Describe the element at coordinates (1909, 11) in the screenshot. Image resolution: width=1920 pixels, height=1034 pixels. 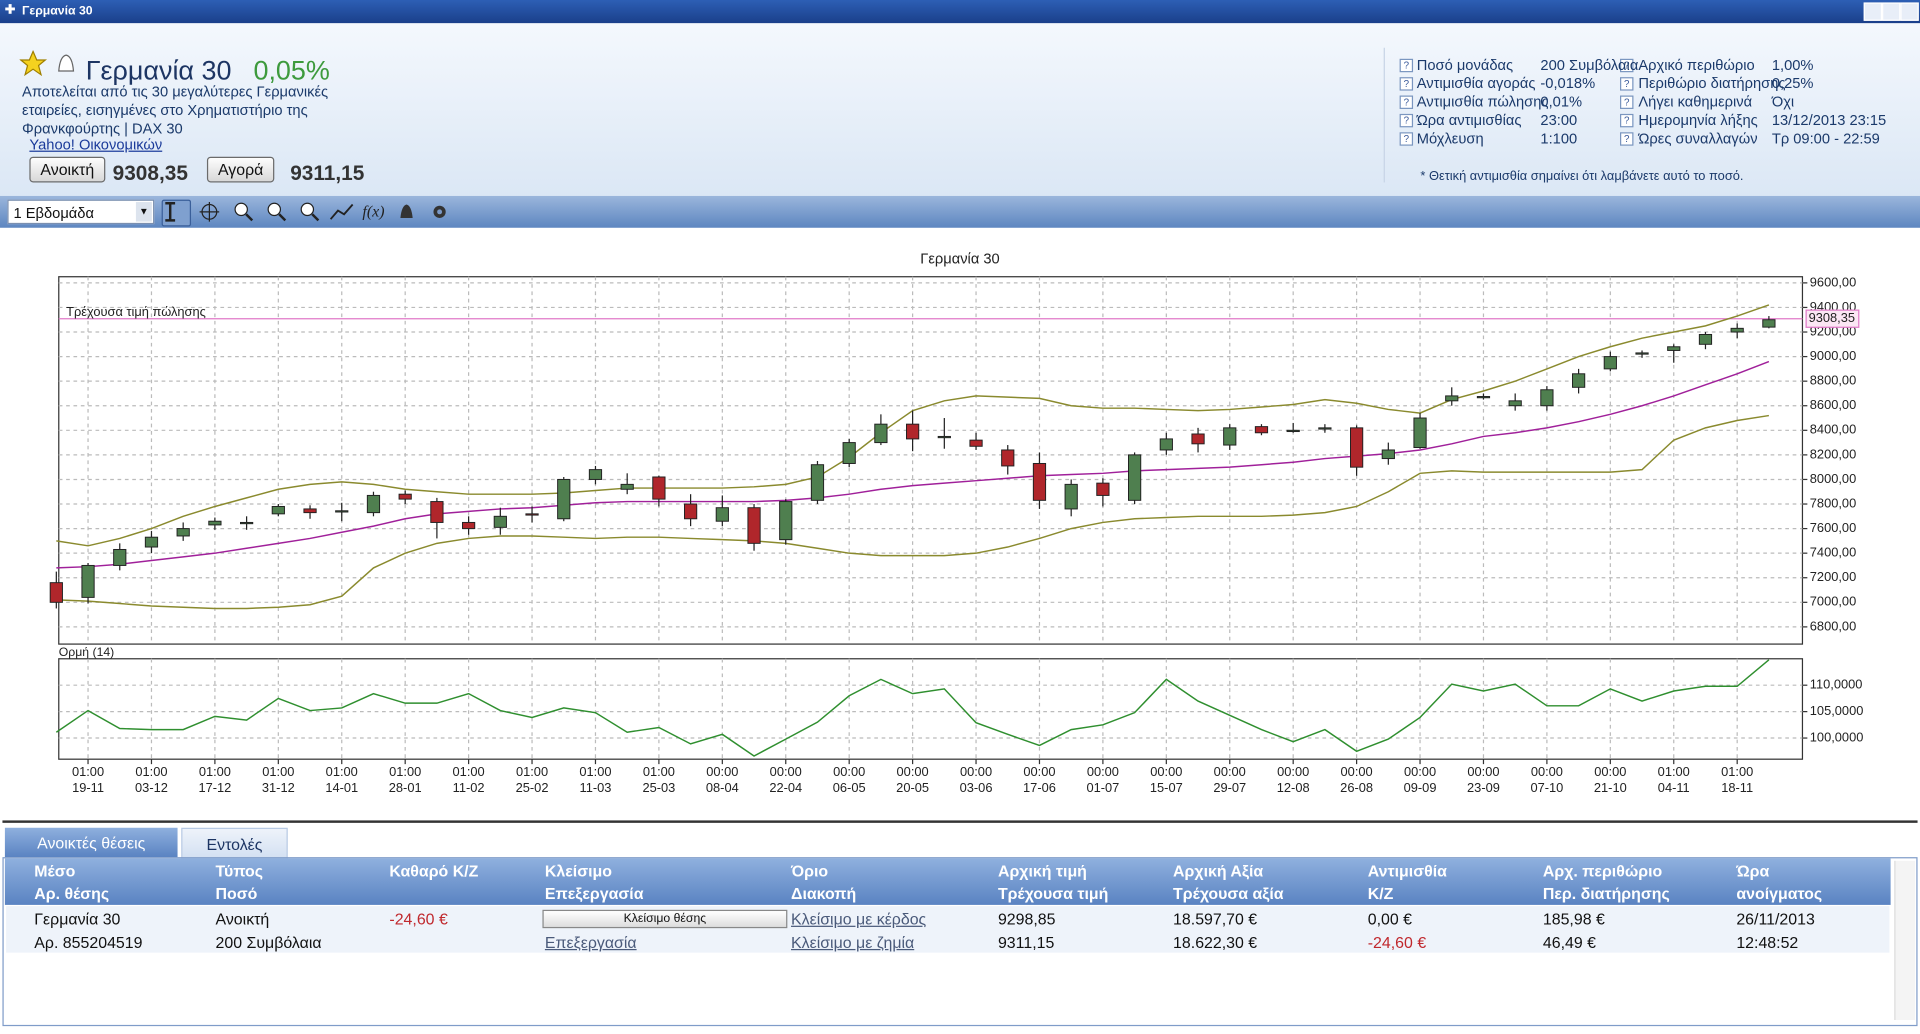
I see `close-button` at that location.